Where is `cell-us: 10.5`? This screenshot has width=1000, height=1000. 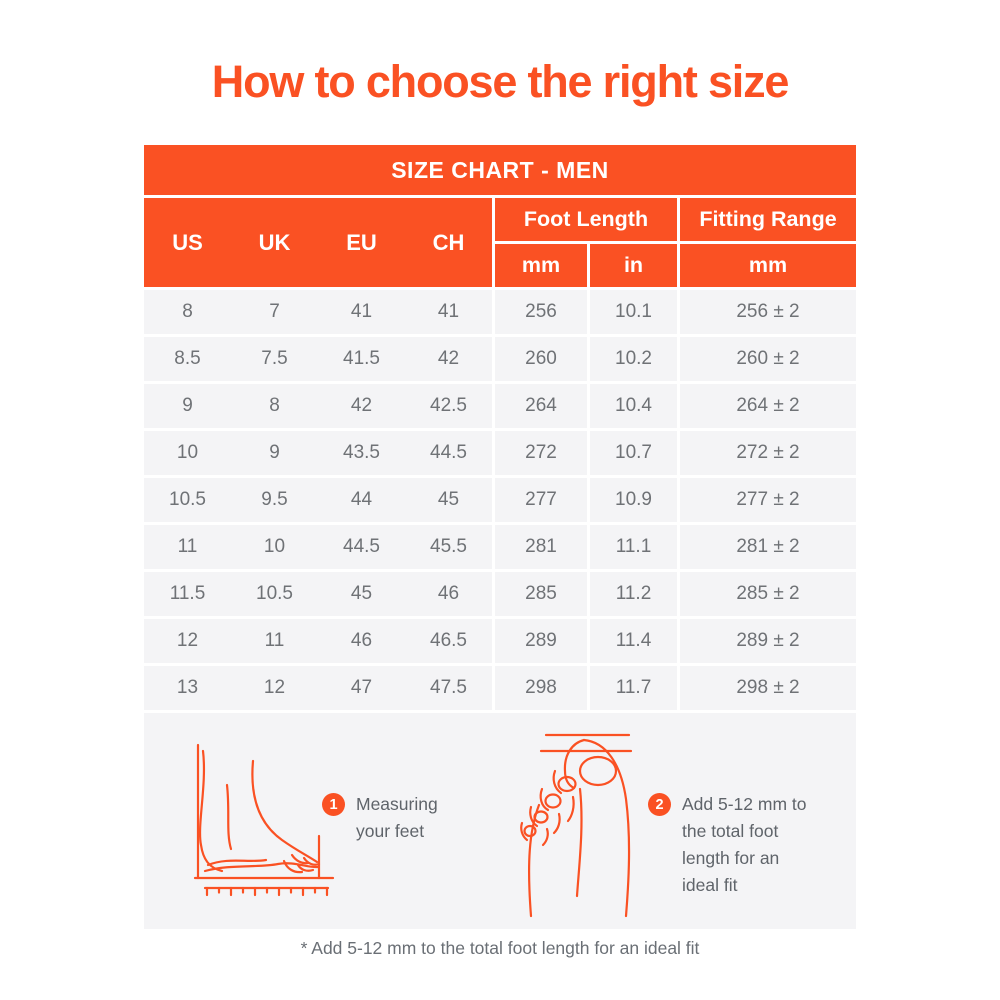 cell-us: 10.5 is located at coordinates (187, 500).